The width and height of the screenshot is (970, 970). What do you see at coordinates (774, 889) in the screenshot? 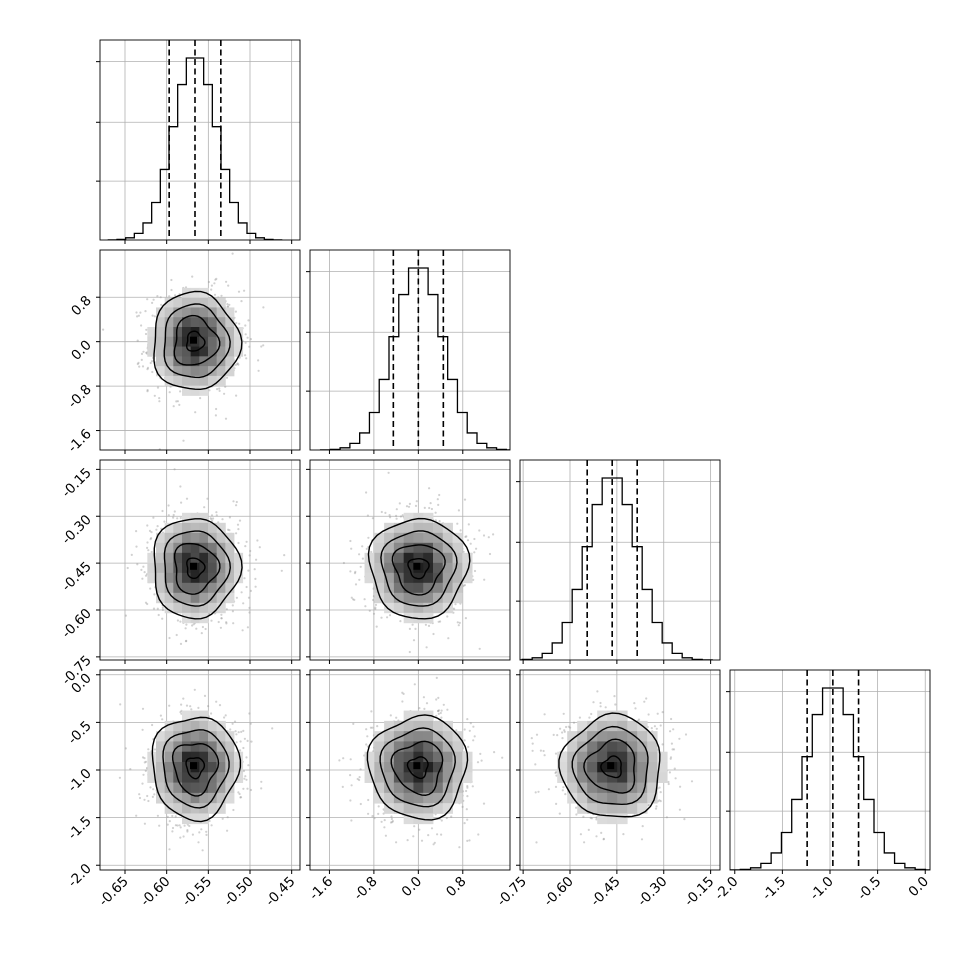
I see `x-tick-label: -1.5` at bounding box center [774, 889].